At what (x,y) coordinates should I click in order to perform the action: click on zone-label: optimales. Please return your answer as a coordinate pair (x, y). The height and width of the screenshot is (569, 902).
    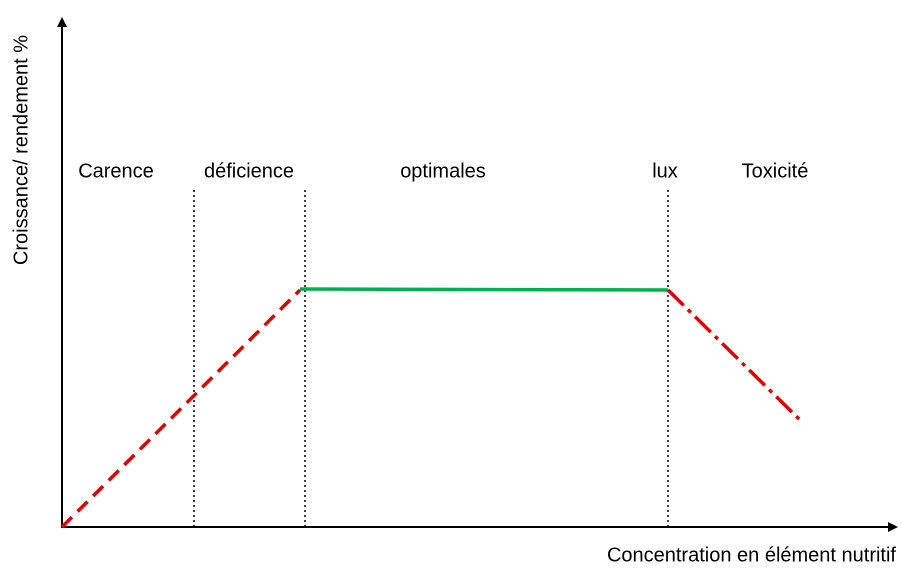
    Looking at the image, I should click on (443, 171).